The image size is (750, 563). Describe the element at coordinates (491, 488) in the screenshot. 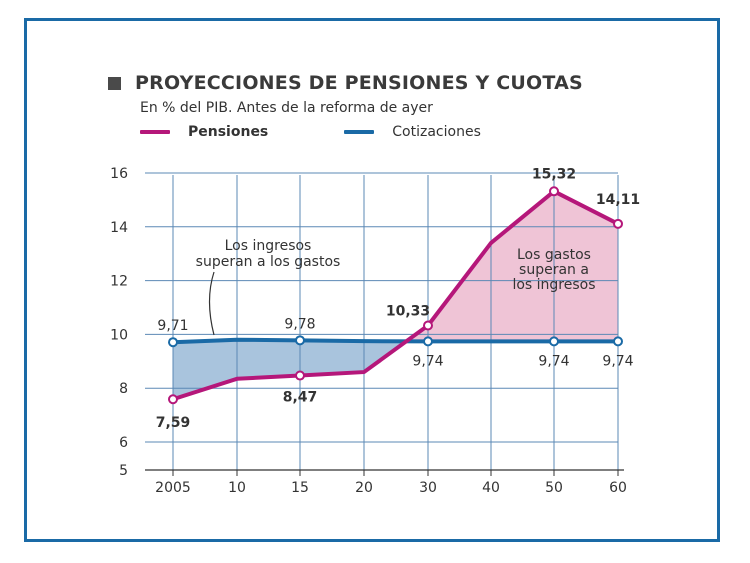

I see `x-tick-label: 40` at that location.